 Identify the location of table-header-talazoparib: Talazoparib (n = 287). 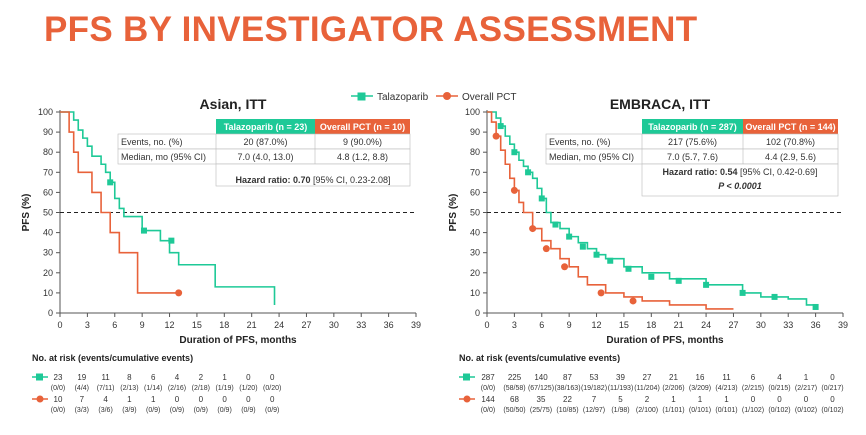
(692, 127).